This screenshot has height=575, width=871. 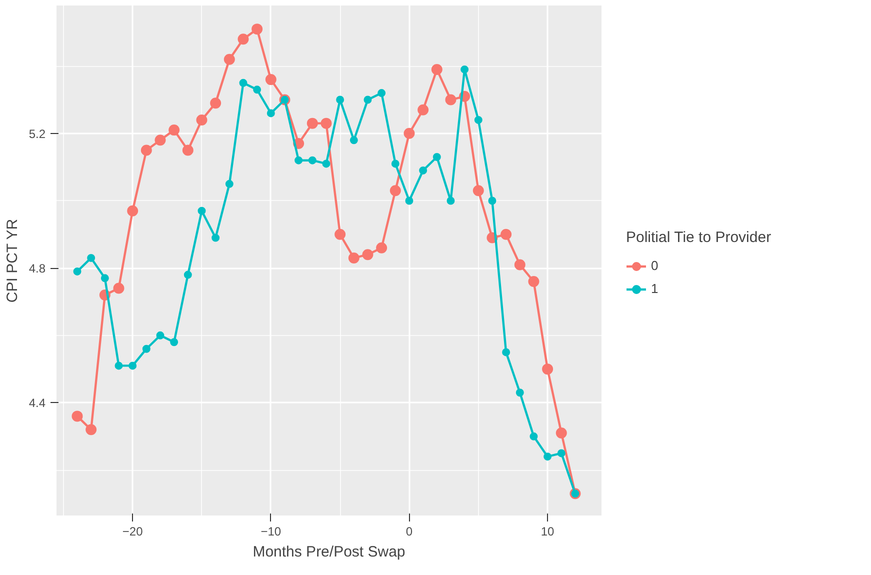 I want to click on y-tick-label: 5.2, so click(x=37, y=133).